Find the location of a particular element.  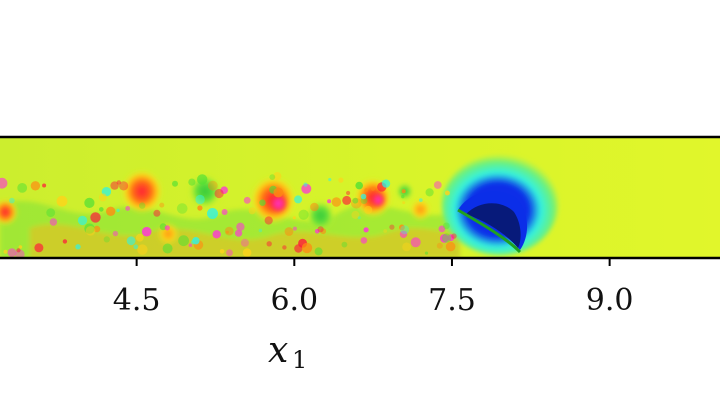

turbulence-speckles is located at coordinates (228, 215).